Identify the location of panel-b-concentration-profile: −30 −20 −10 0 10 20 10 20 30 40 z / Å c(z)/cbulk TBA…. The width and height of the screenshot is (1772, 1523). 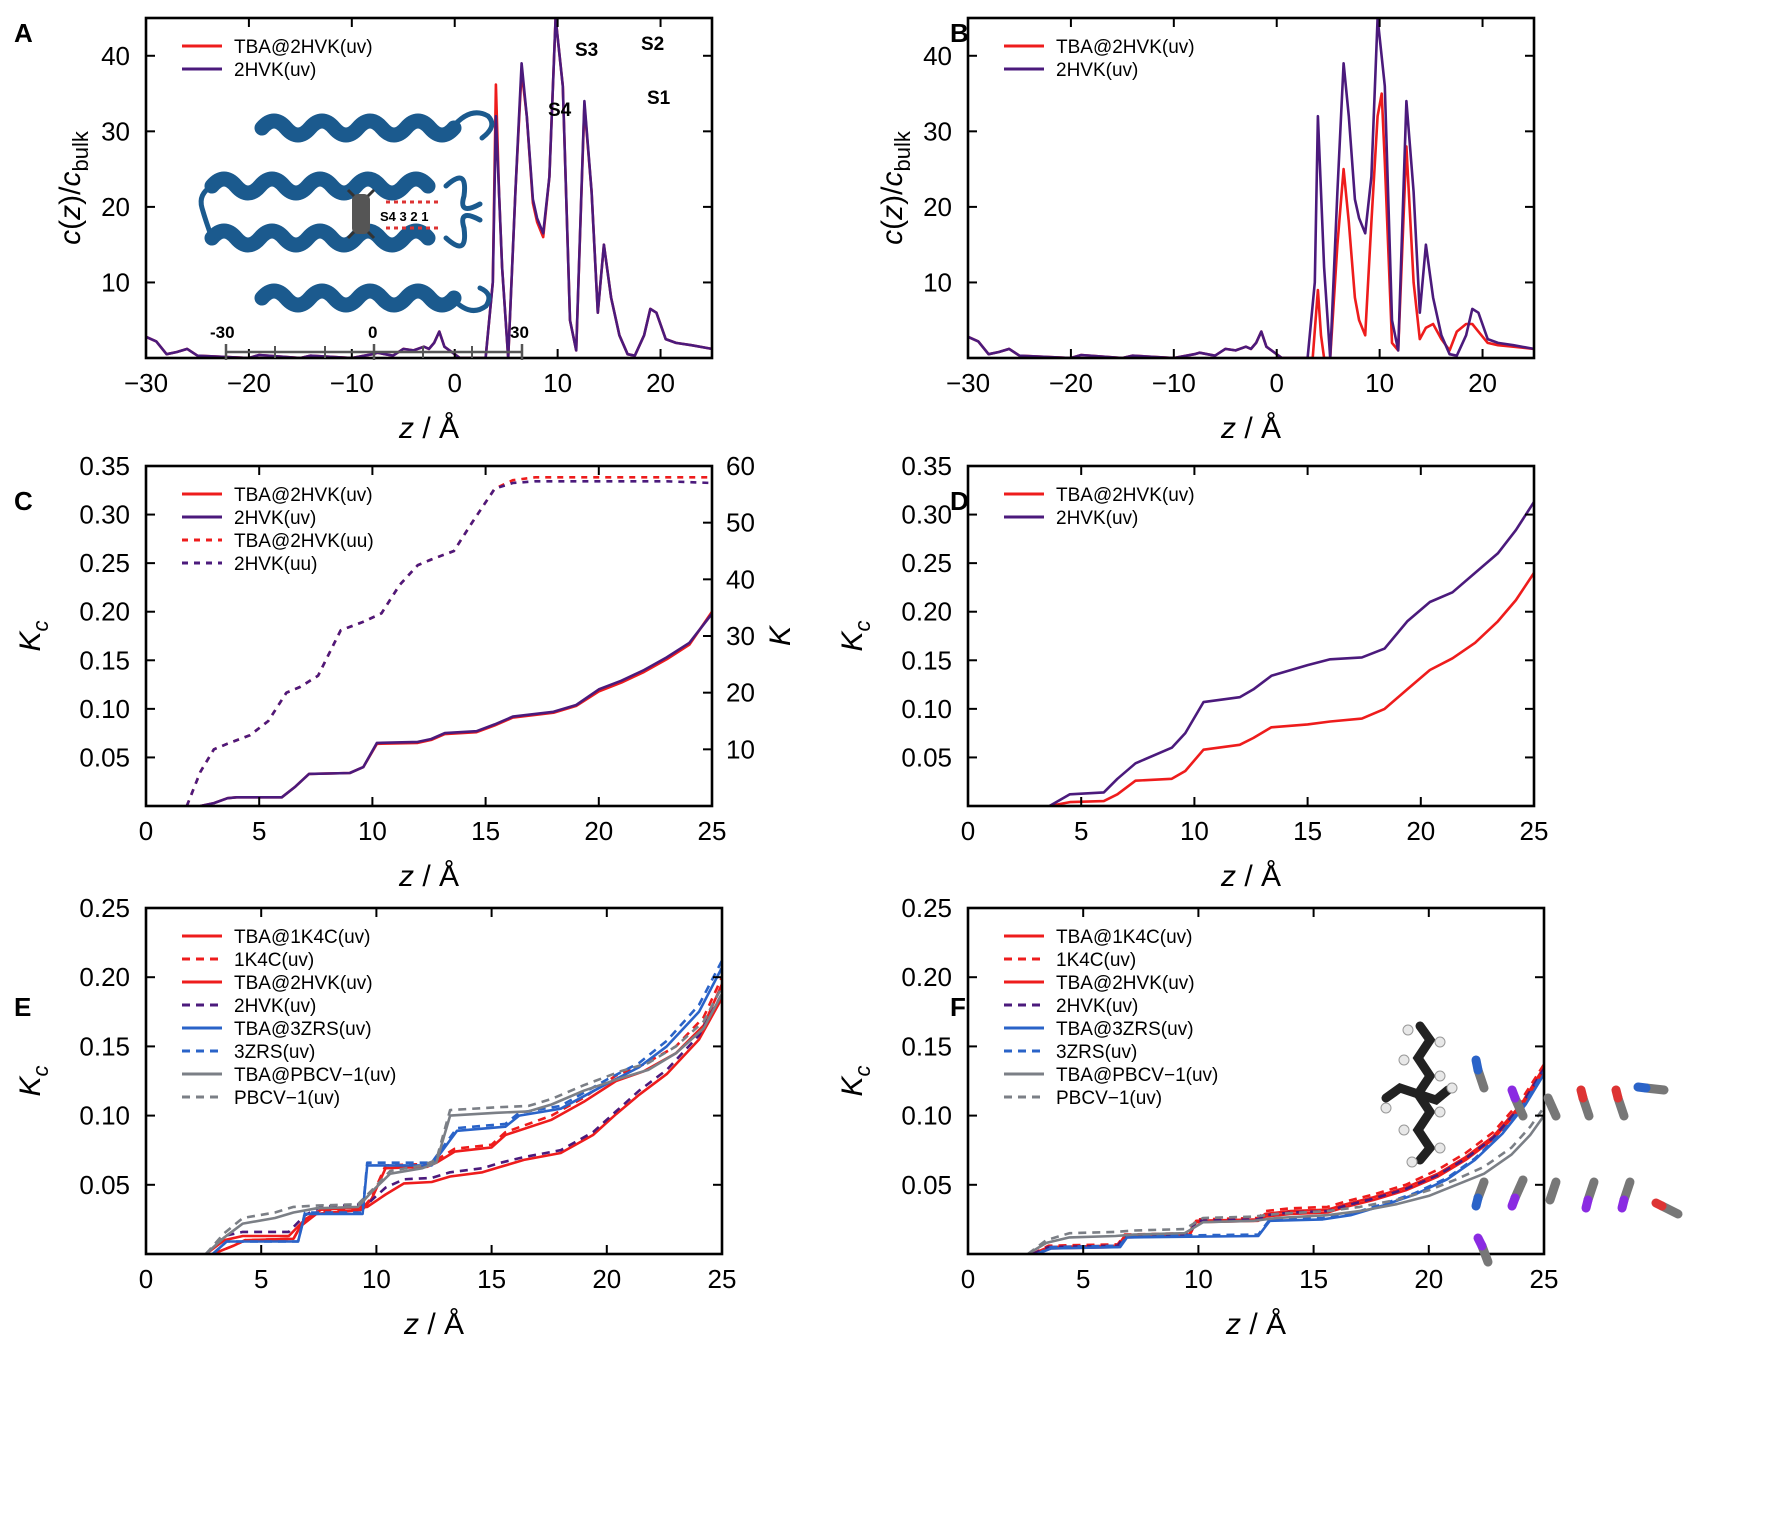
(1206, 230).